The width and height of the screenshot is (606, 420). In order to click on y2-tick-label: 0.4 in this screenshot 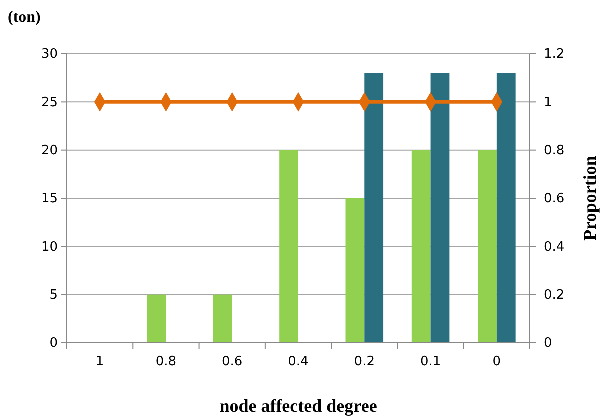, I will do `click(554, 247)`.